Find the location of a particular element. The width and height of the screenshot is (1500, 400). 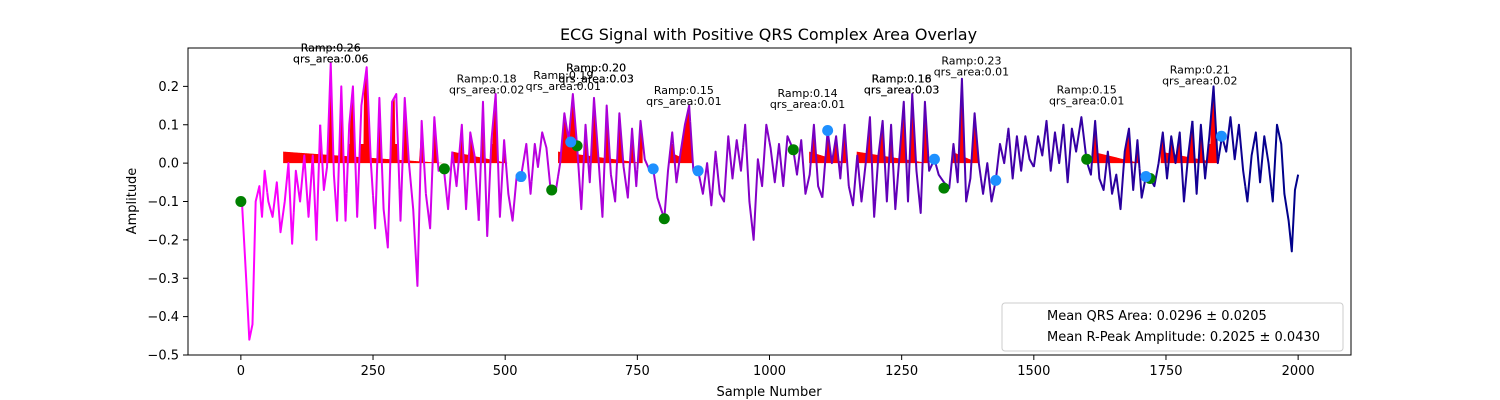

y-tick-label: −0.4 is located at coordinates (163, 317).